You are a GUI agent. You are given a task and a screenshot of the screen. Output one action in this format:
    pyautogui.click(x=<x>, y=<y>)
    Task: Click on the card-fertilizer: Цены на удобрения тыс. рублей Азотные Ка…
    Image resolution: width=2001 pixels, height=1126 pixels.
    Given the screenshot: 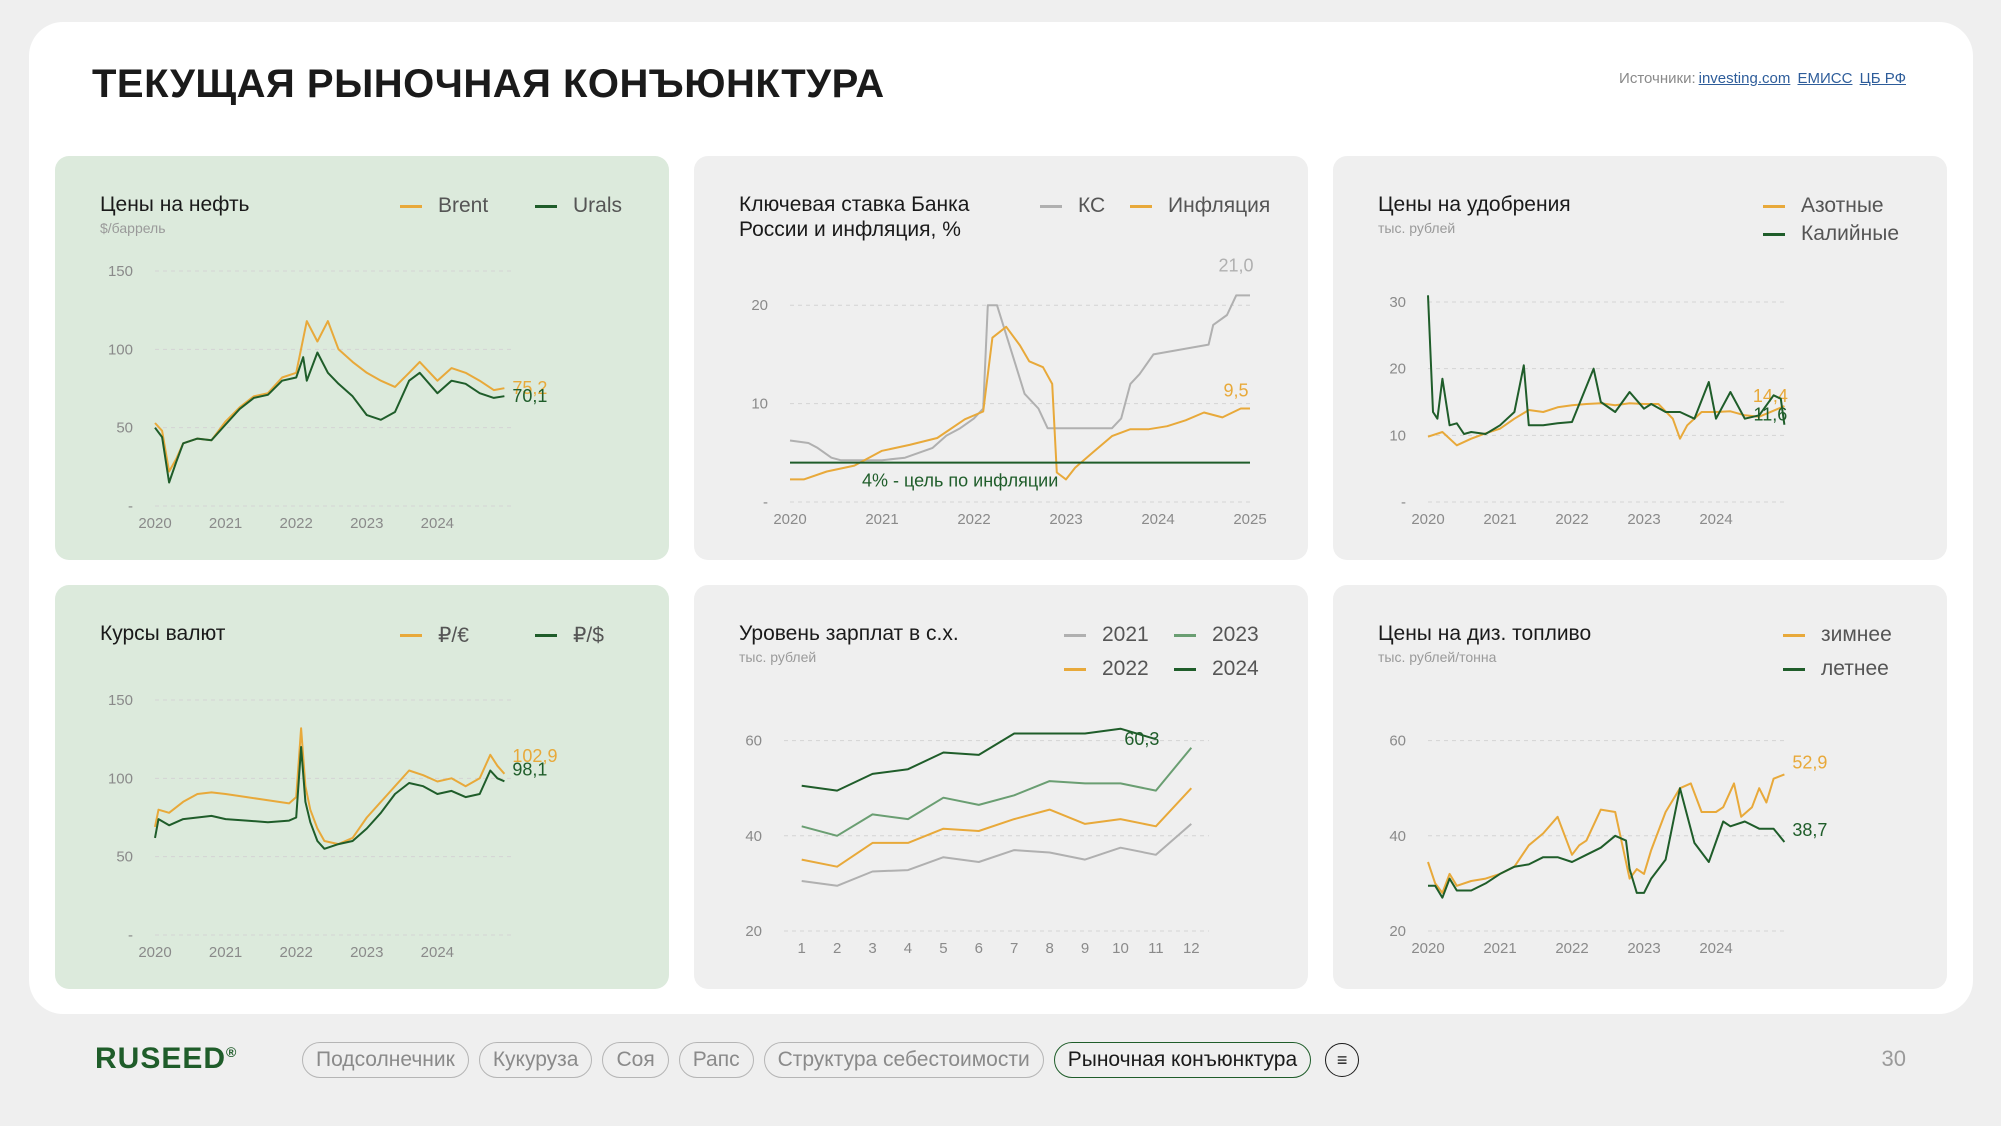 What is the action you would take?
    pyautogui.click(x=1640, y=358)
    